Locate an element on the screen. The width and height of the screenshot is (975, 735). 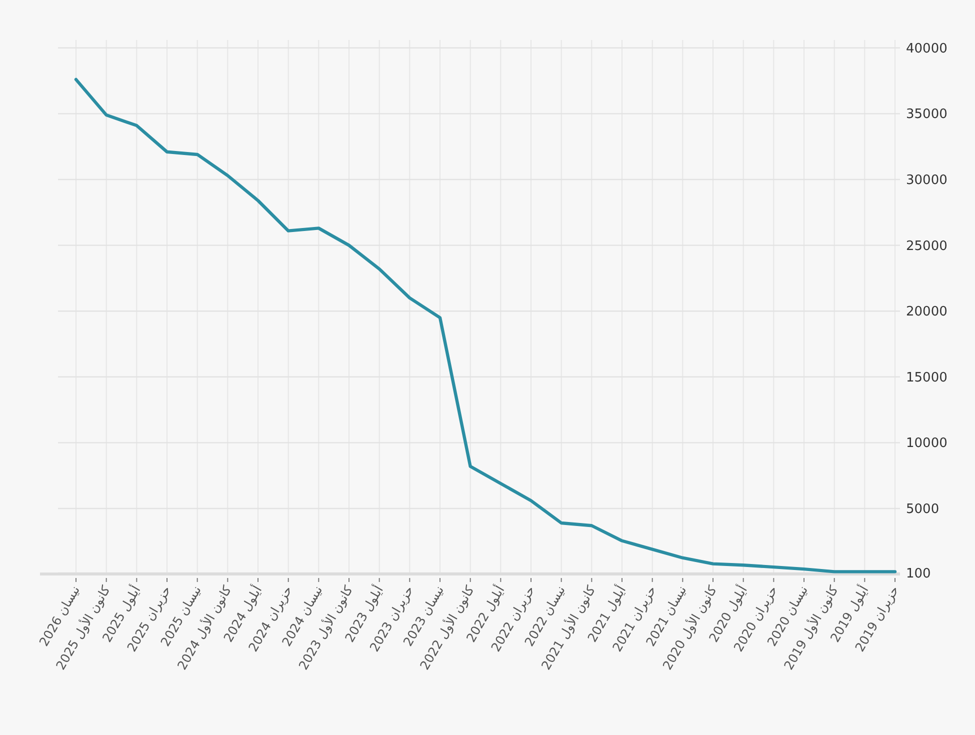
y-tick-label: 15000 is located at coordinates (927, 378).